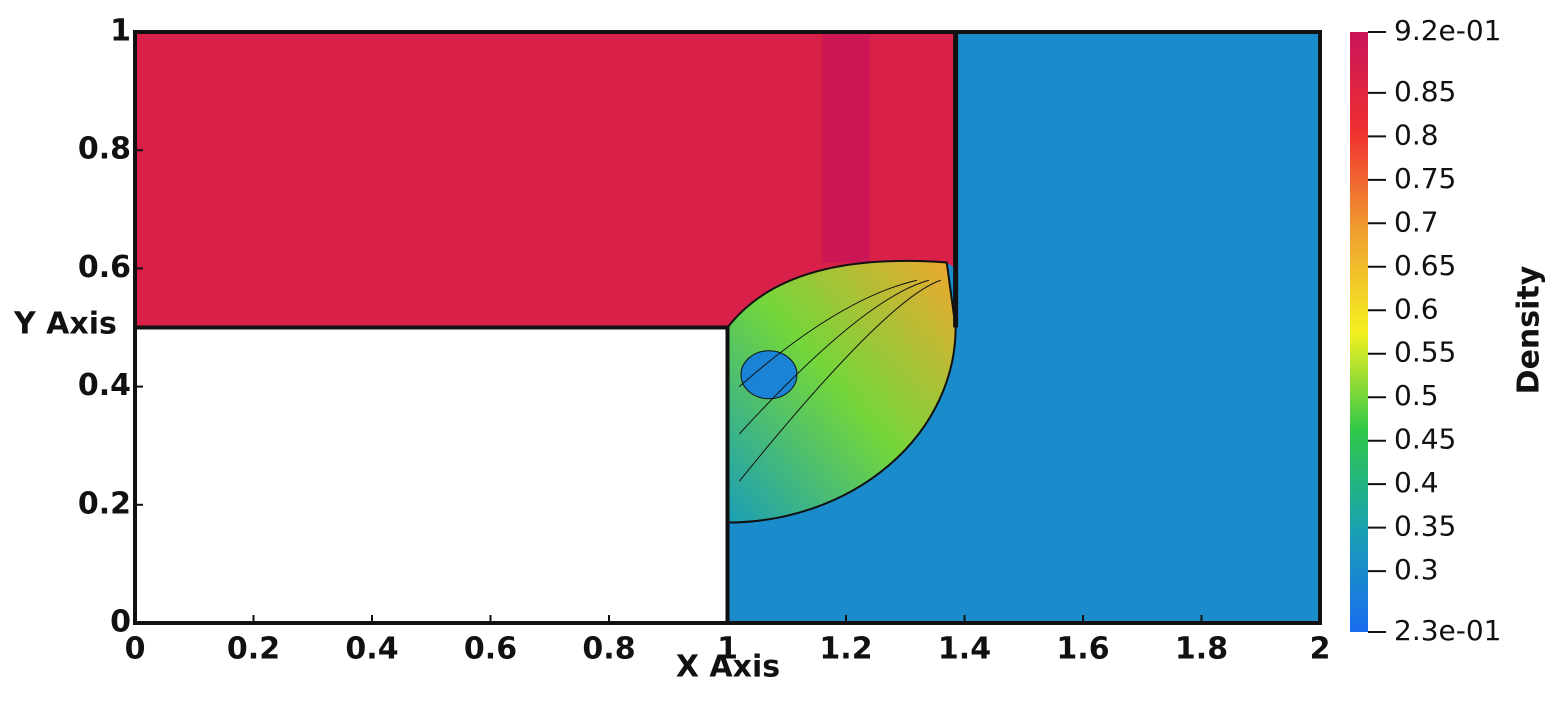  I want to click on colorbar-tick-label: 0.85, so click(1425, 91).